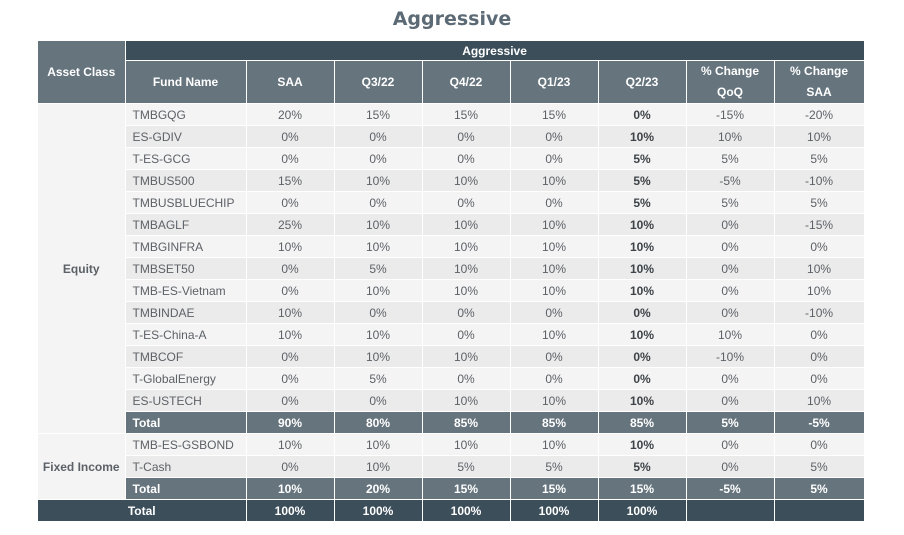 The width and height of the screenshot is (904, 535). Describe the element at coordinates (186, 356) in the screenshot. I see `fund-name-cell: TMBCOF` at that location.